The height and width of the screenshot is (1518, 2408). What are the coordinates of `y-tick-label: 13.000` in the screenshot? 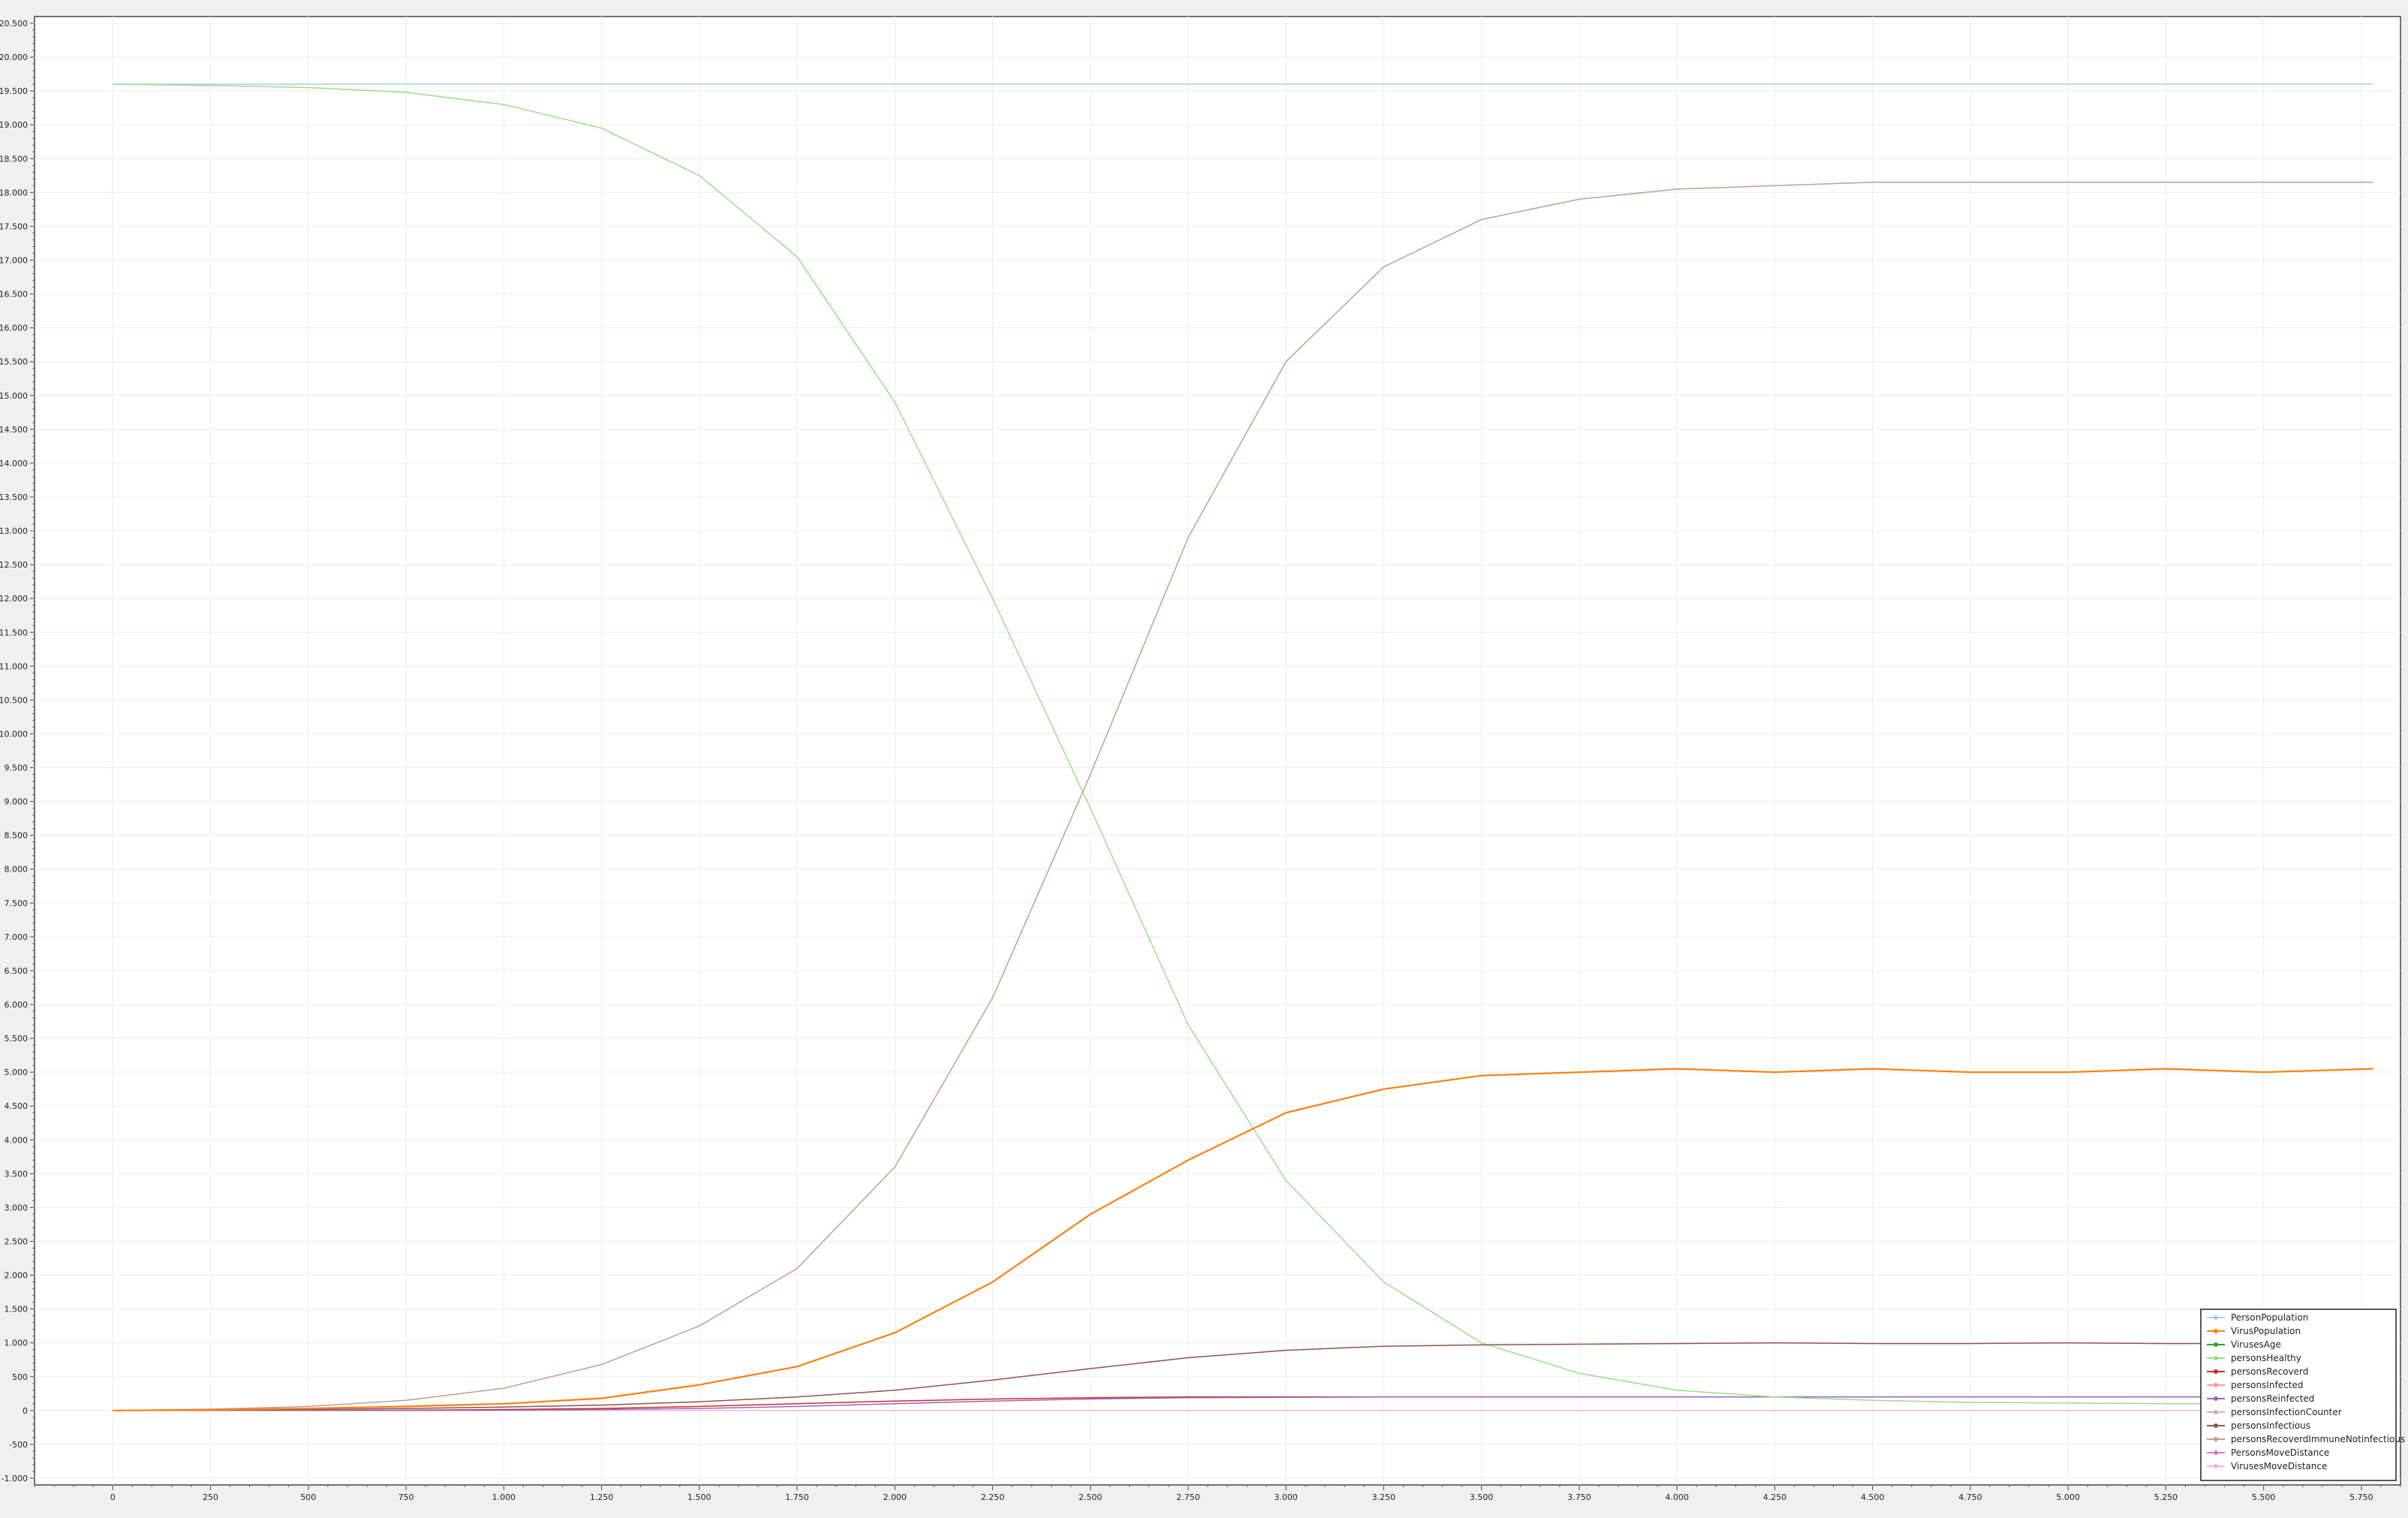 It's located at (14, 531).